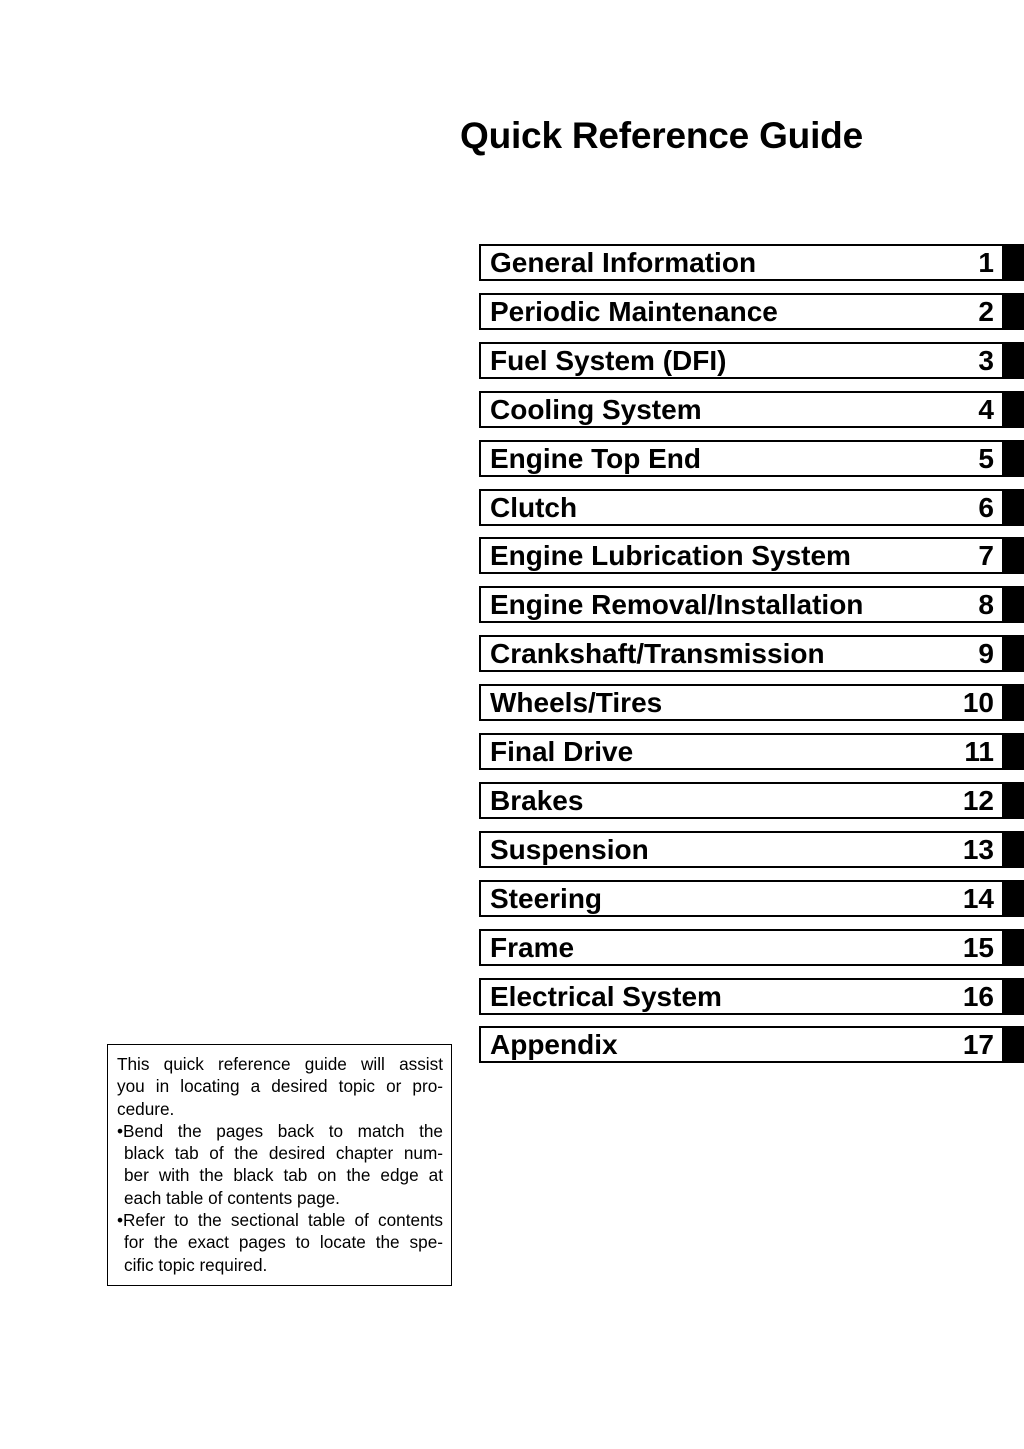 The width and height of the screenshot is (1024, 1449). Describe the element at coordinates (978, 898) in the screenshot. I see `chapter-number: 14` at that location.